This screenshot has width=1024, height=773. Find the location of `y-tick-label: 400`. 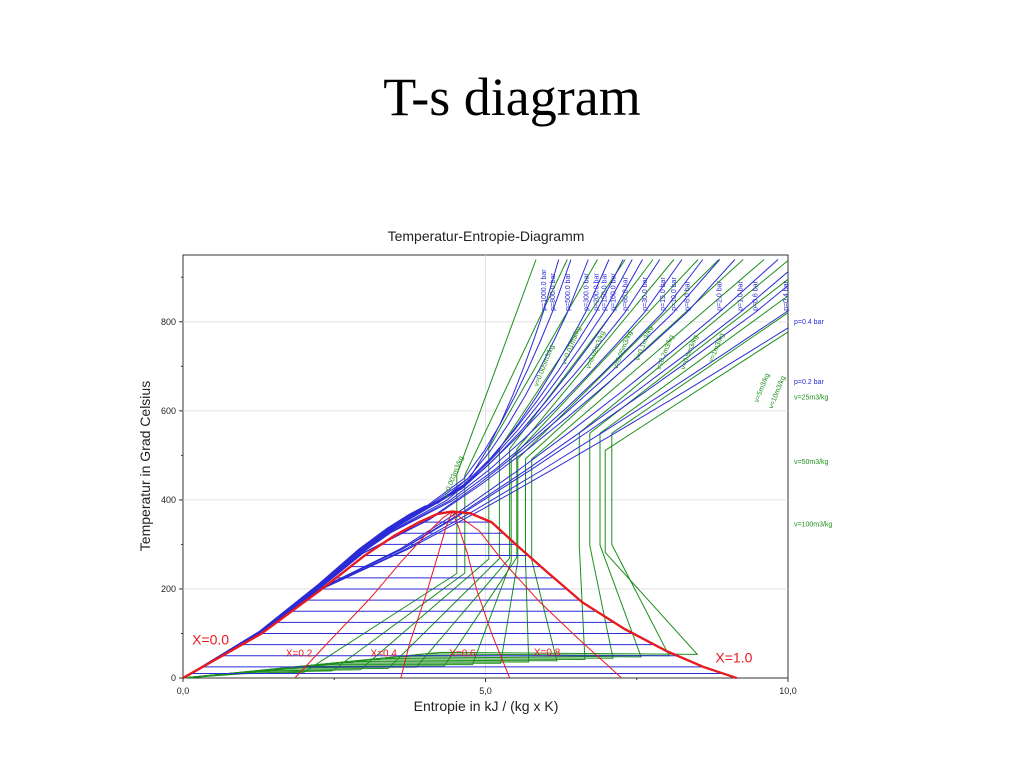

y-tick-label: 400 is located at coordinates (168, 500).